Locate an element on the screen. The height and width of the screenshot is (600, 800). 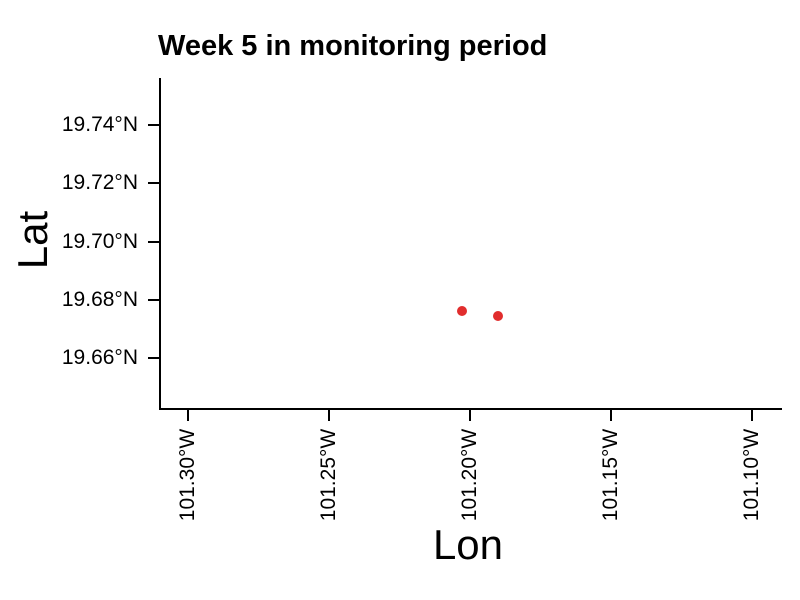
y-tick-label: 19.74°N is located at coordinates (99, 124).